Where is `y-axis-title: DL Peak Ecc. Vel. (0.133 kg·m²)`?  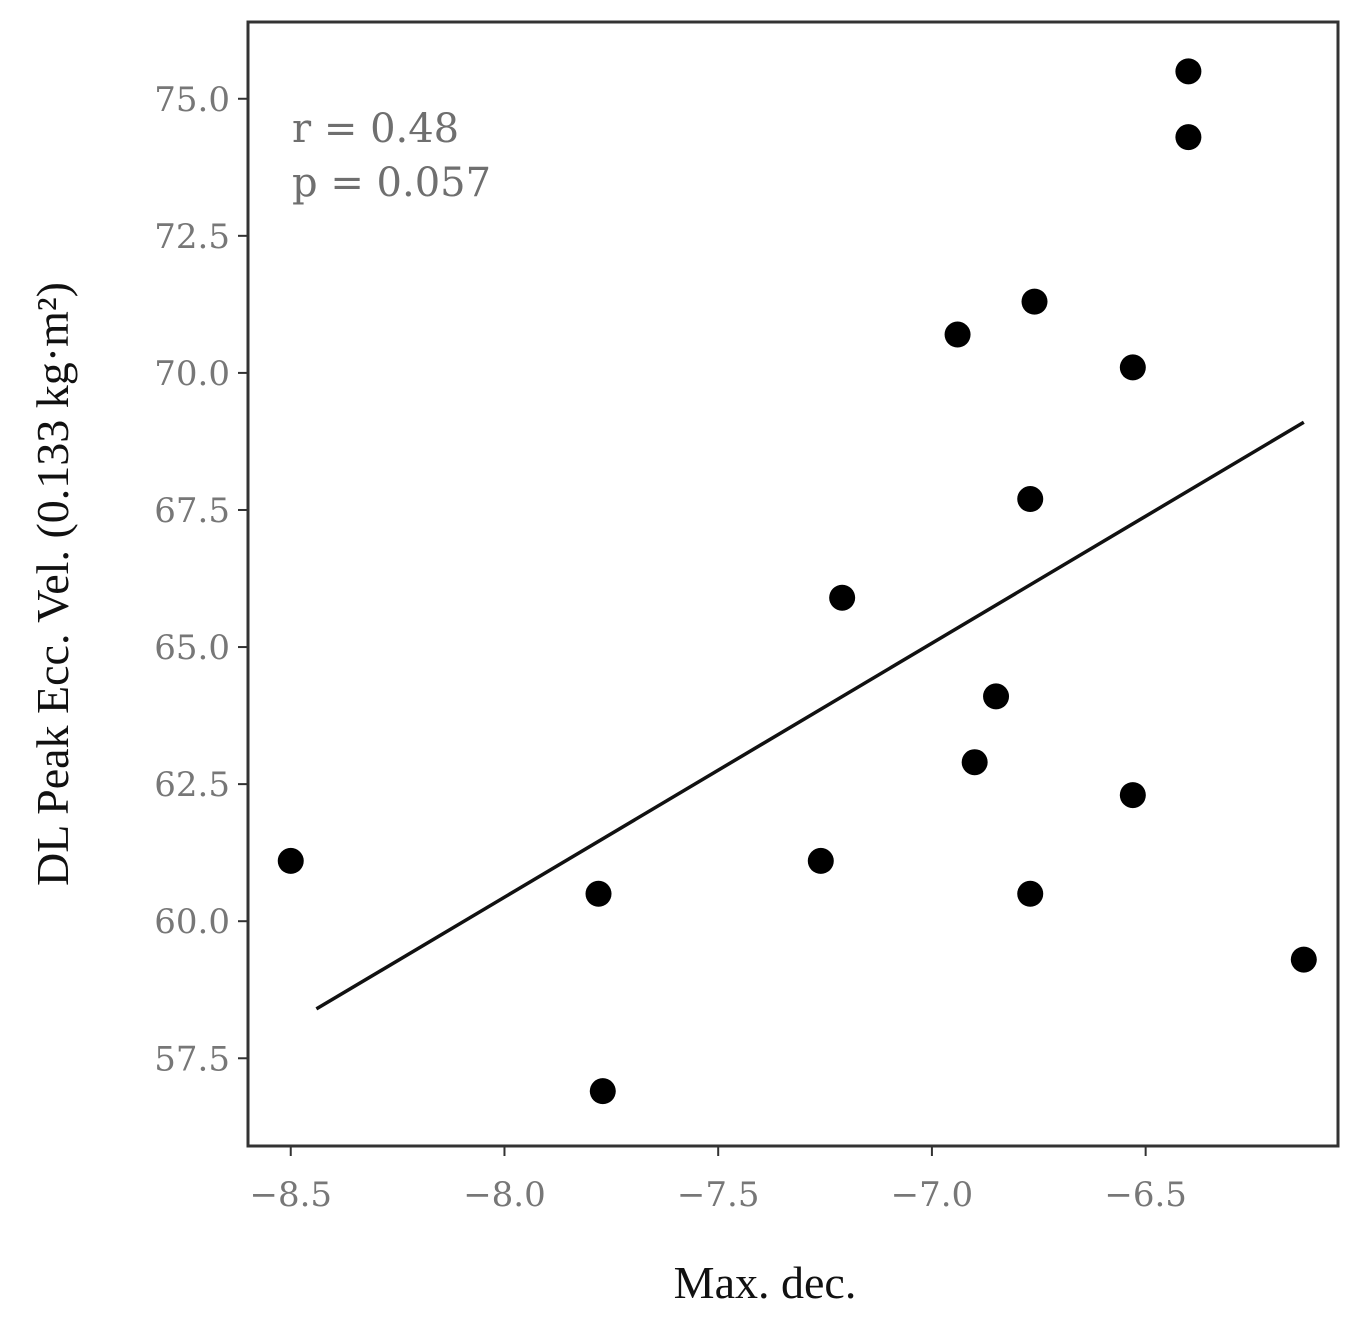
y-axis-title: DL Peak Ecc. Vel. (0.133 kg·m²) is located at coordinates (52, 584).